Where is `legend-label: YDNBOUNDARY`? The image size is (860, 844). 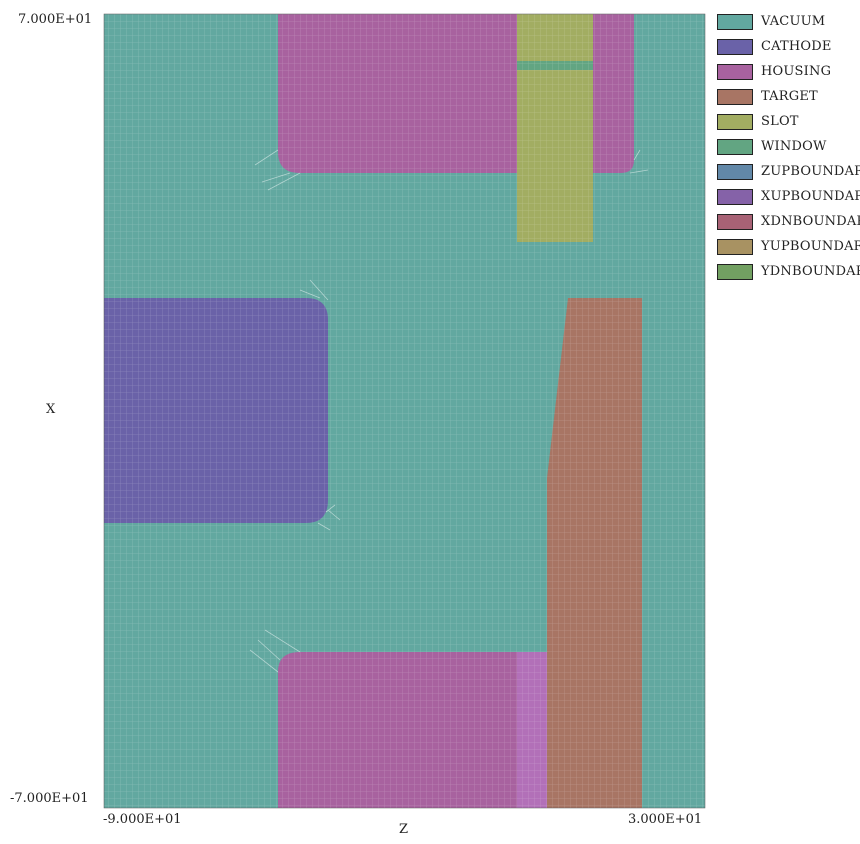 legend-label: YDNBOUNDARY is located at coordinates (810, 271).